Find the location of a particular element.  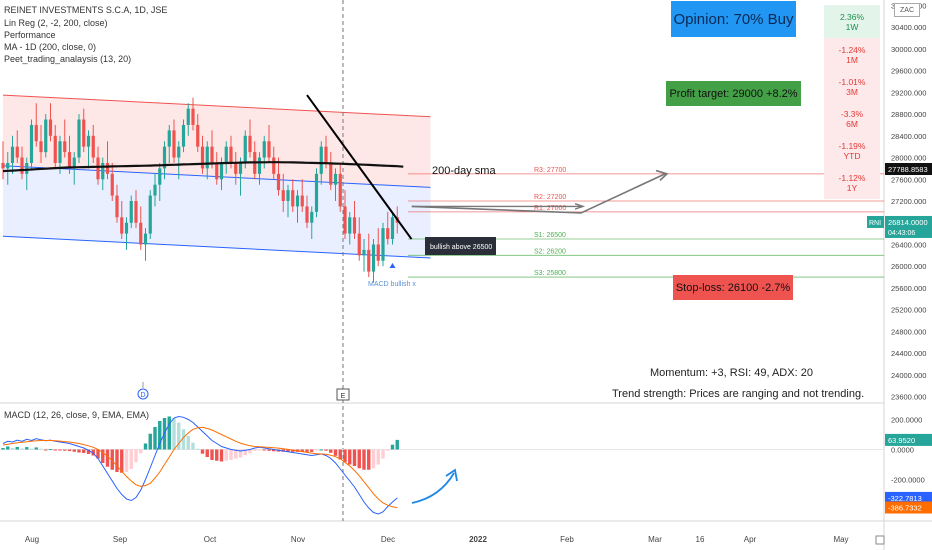

indicator-legend-peet: Peet_trading_analaysis (13, 20) is located at coordinates (68, 59).